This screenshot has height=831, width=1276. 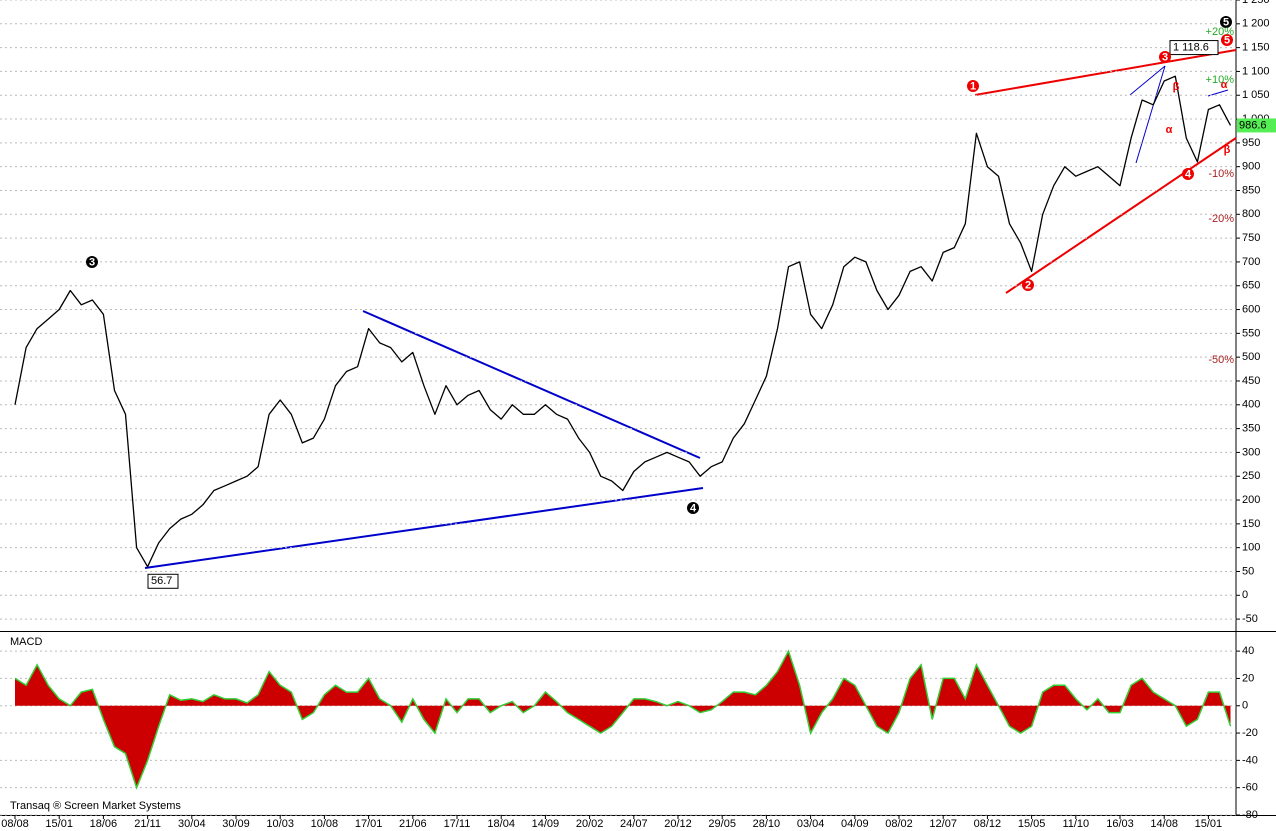 What do you see at coordinates (413, 824) in the screenshot?
I see `x-tick-label: 21/06` at bounding box center [413, 824].